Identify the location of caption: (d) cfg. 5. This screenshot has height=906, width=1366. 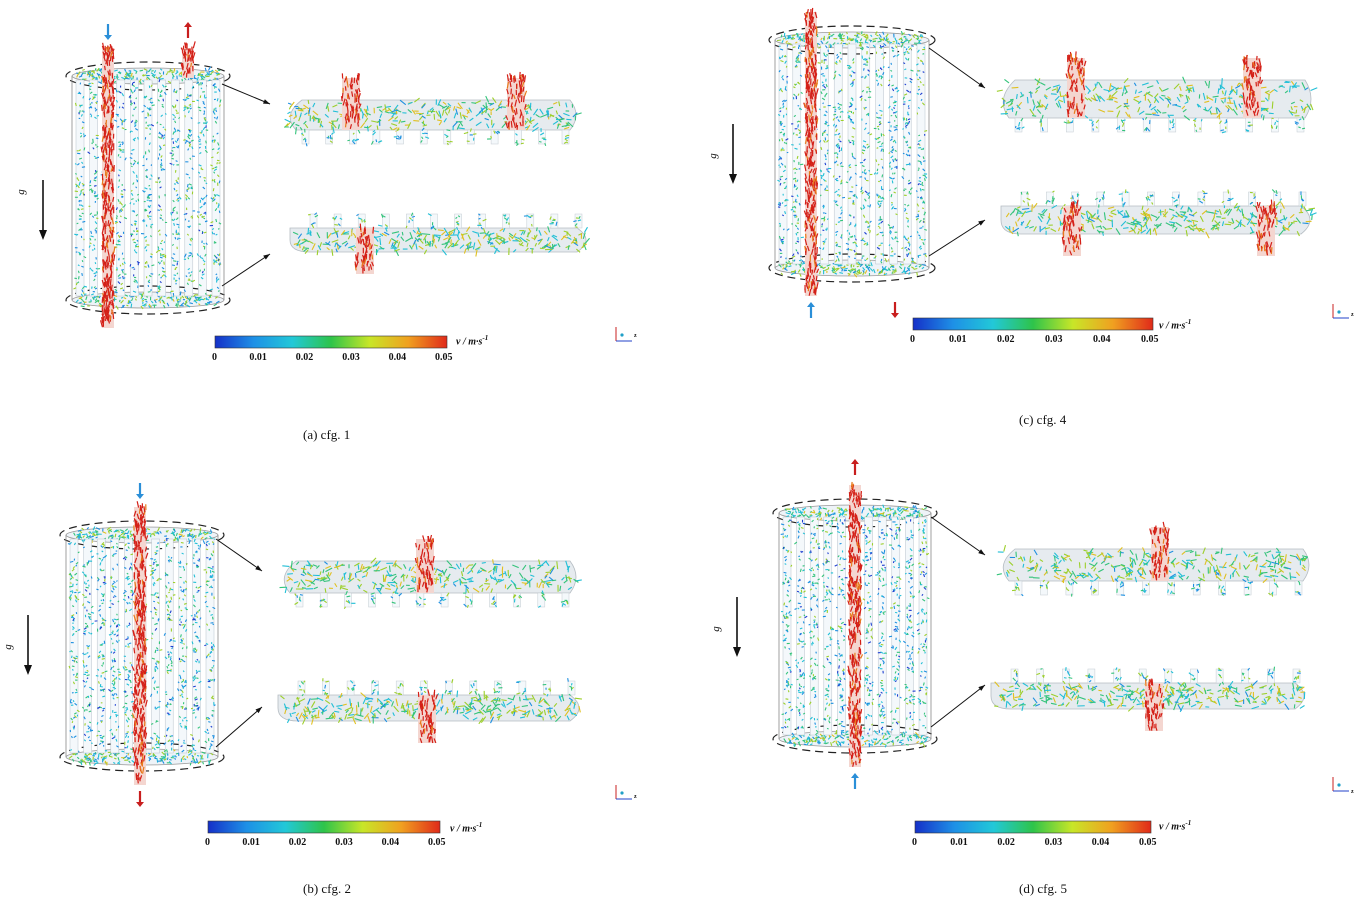
(1043, 888).